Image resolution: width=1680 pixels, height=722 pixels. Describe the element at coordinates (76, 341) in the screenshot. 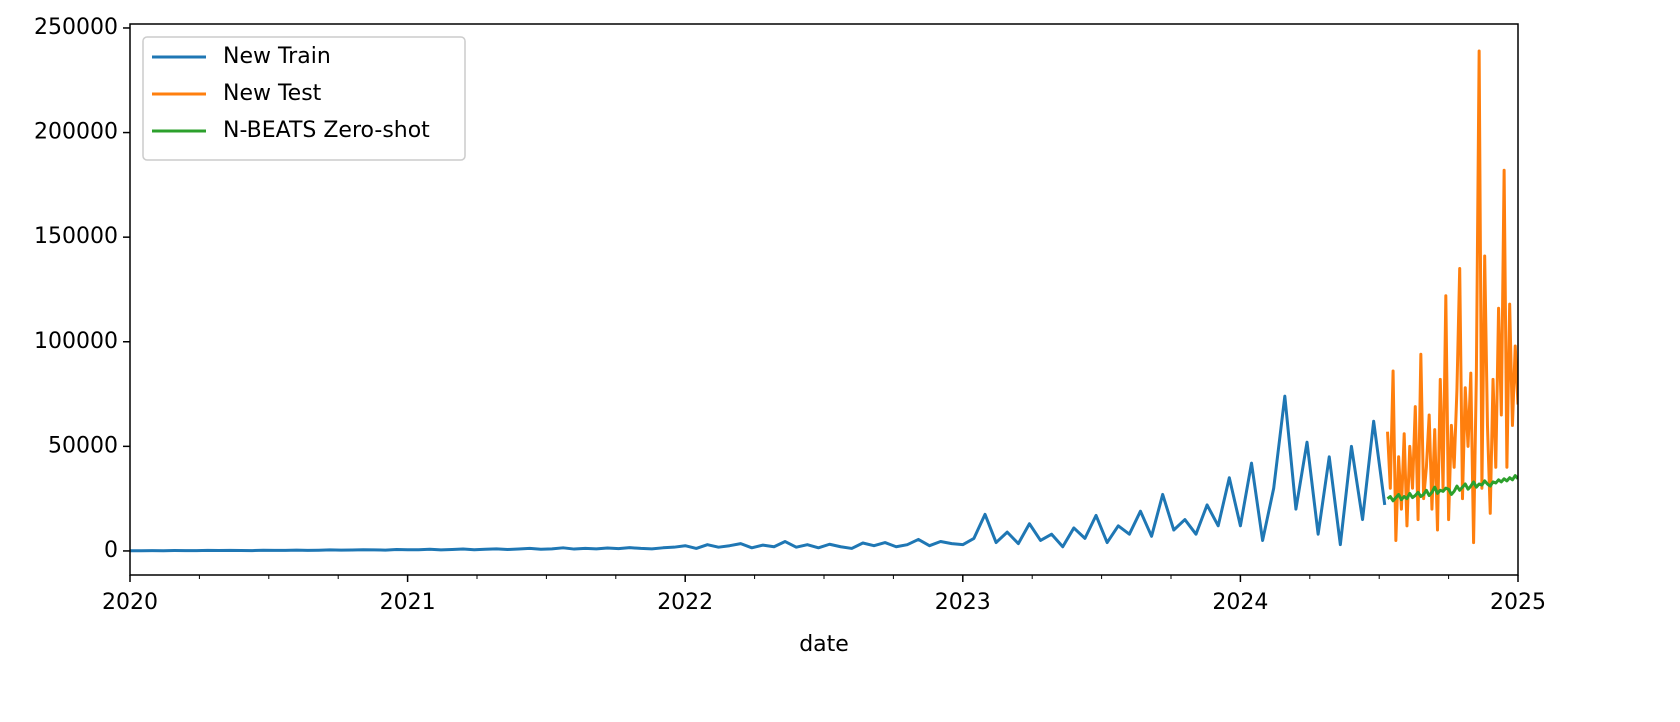

I see `y-tick-label: 100000` at that location.